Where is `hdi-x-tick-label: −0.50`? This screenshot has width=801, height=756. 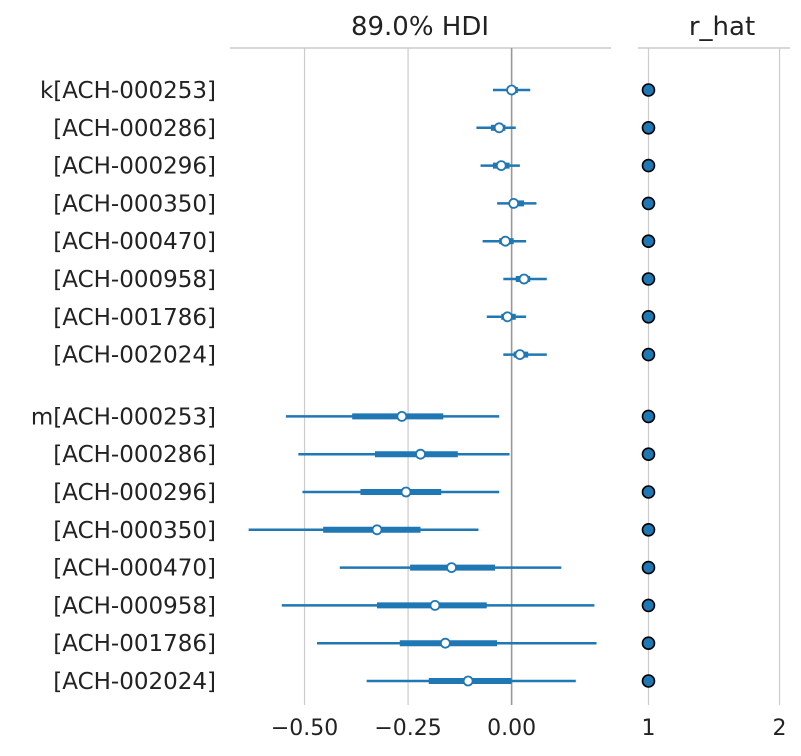
hdi-x-tick-label: −0.50 is located at coordinates (304, 728).